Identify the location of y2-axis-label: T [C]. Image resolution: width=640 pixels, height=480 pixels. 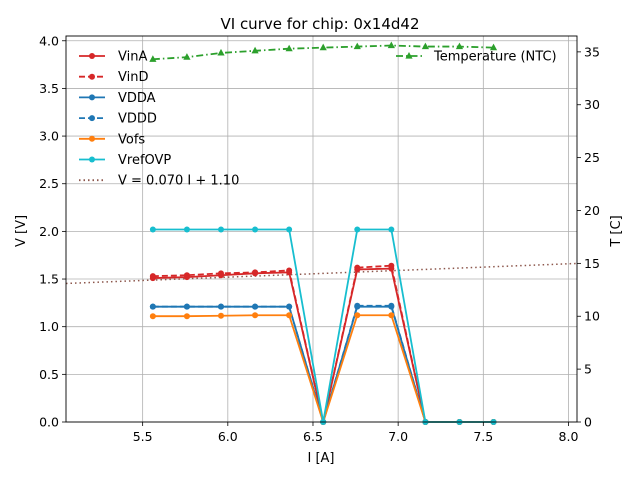
(616, 231).